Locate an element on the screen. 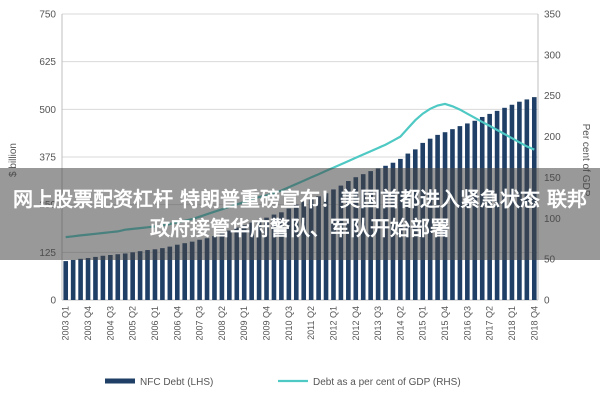  x-tick-label: 2012 Q1 is located at coordinates (334, 323).